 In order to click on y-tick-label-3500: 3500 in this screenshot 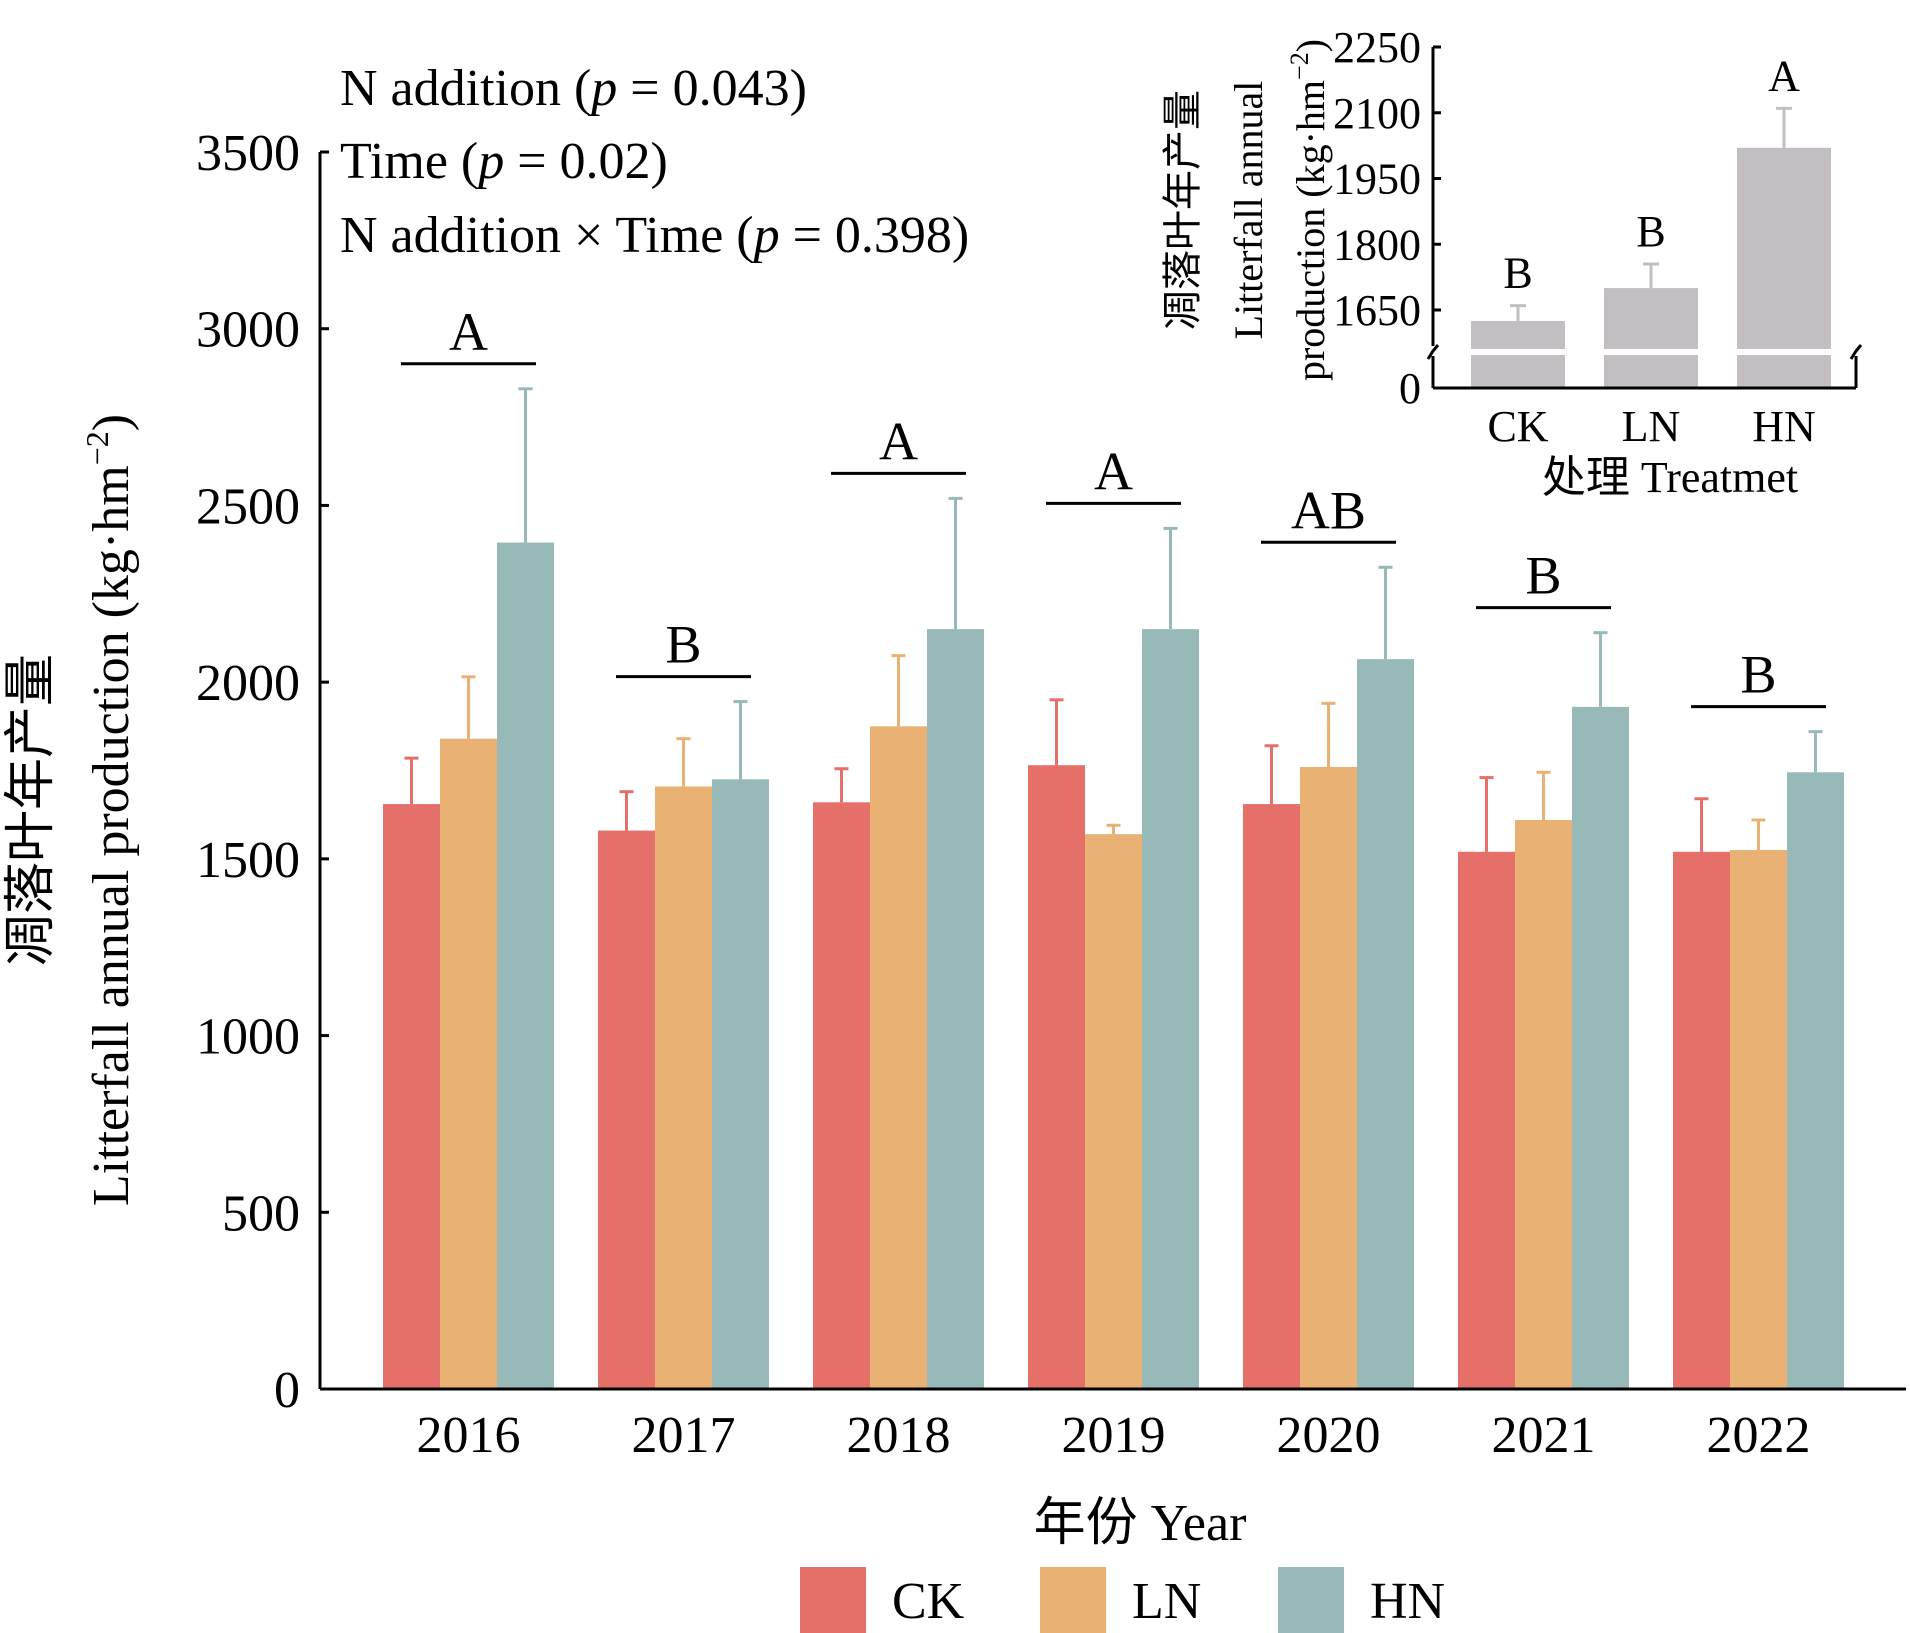, I will do `click(248, 153)`.